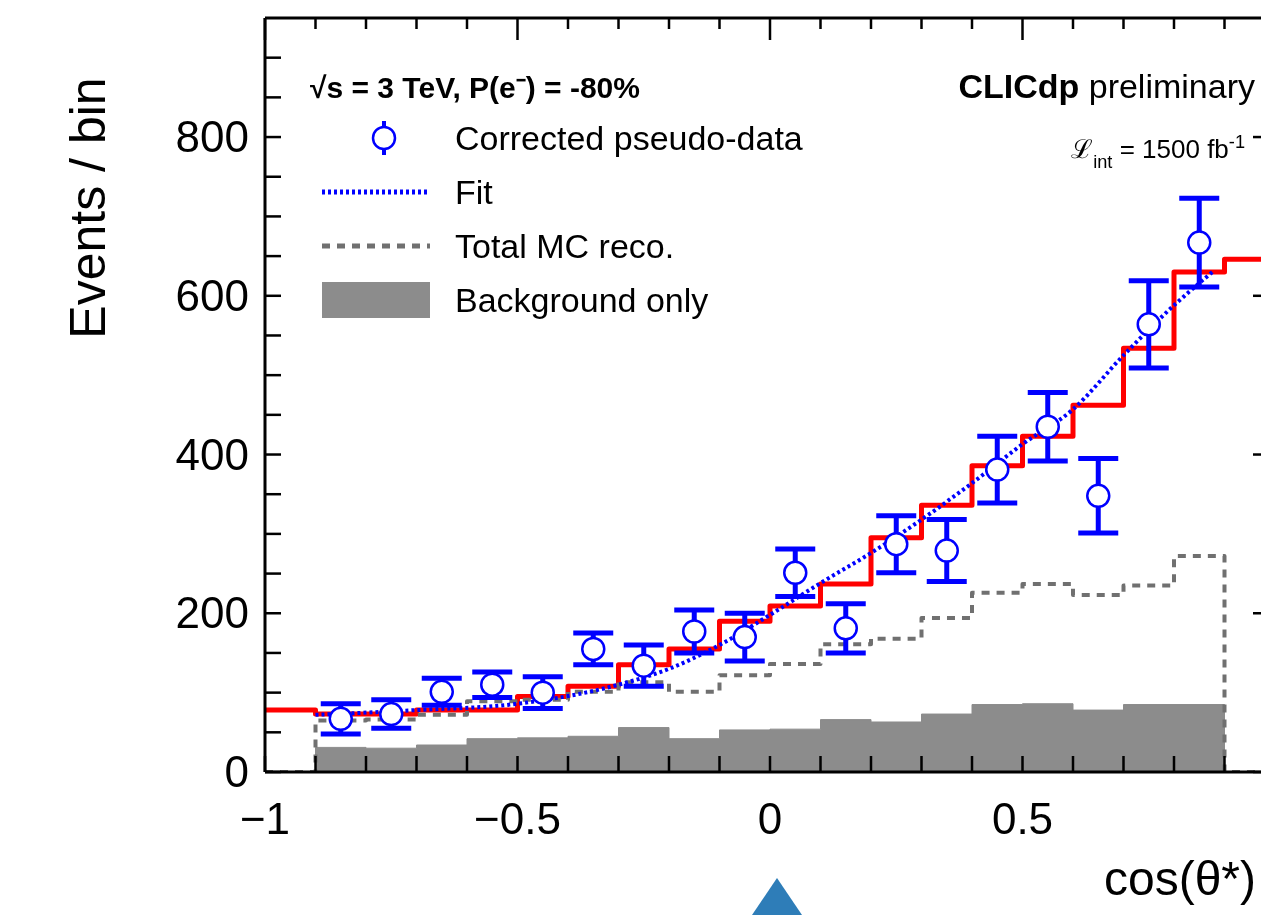 The height and width of the screenshot is (915, 1261). Describe the element at coordinates (212, 137) in the screenshot. I see `y-tick-label: 800` at that location.